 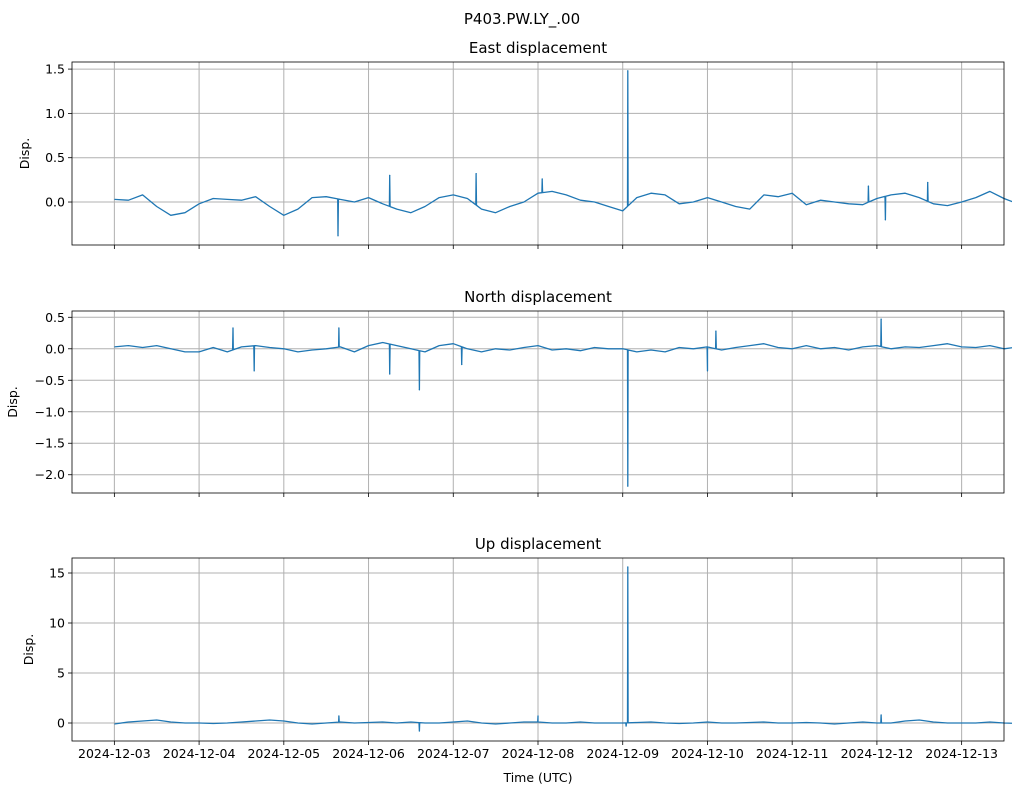 I want to click on x-tick-label: 2024-12-05, so click(x=283, y=753).